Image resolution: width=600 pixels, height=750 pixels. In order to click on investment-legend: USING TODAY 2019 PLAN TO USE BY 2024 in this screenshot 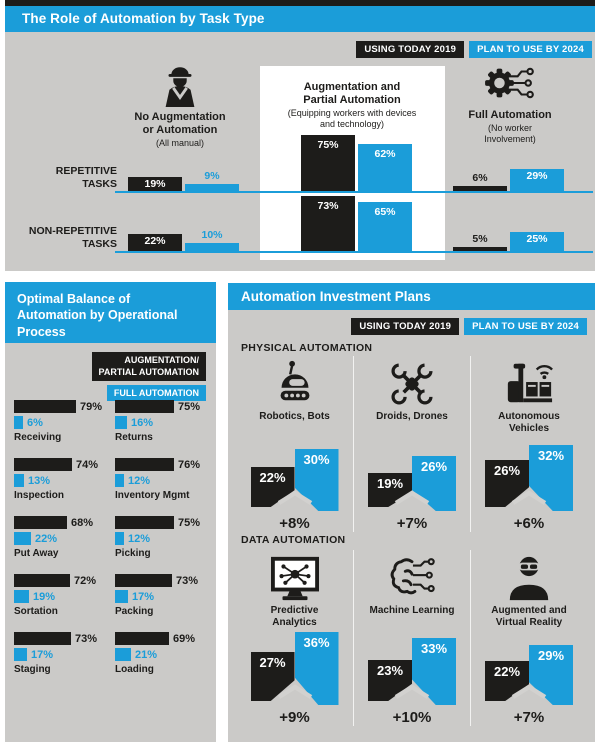, I will do `click(469, 326)`.